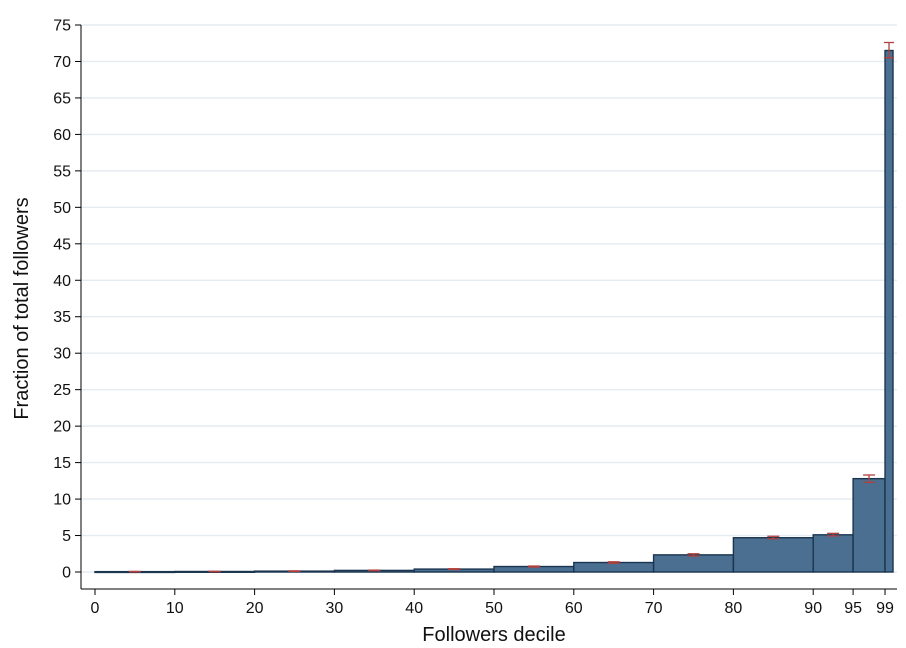 The height and width of the screenshot is (648, 906). What do you see at coordinates (62, 427) in the screenshot?
I see `y-tick-label: 20` at bounding box center [62, 427].